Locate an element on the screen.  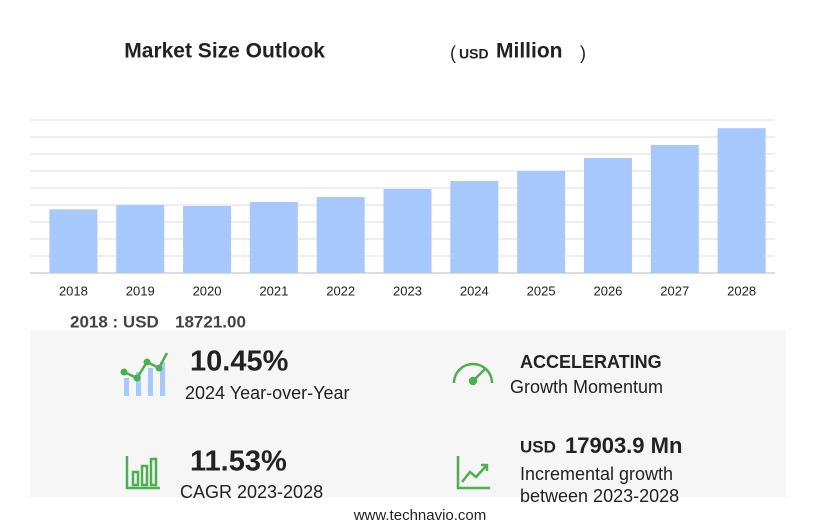
stat-prefix: USD is located at coordinates (538, 446).